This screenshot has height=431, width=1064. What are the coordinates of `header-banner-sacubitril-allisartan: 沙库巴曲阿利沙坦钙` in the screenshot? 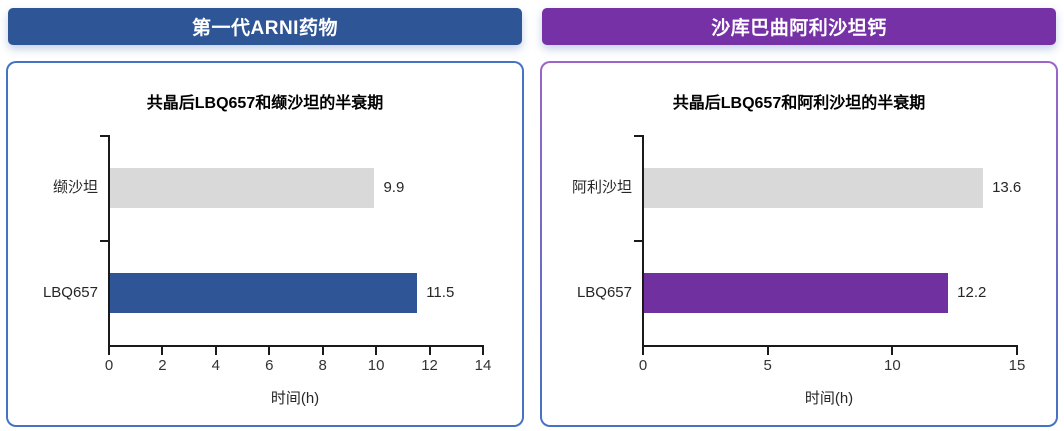 It's located at (799, 26).